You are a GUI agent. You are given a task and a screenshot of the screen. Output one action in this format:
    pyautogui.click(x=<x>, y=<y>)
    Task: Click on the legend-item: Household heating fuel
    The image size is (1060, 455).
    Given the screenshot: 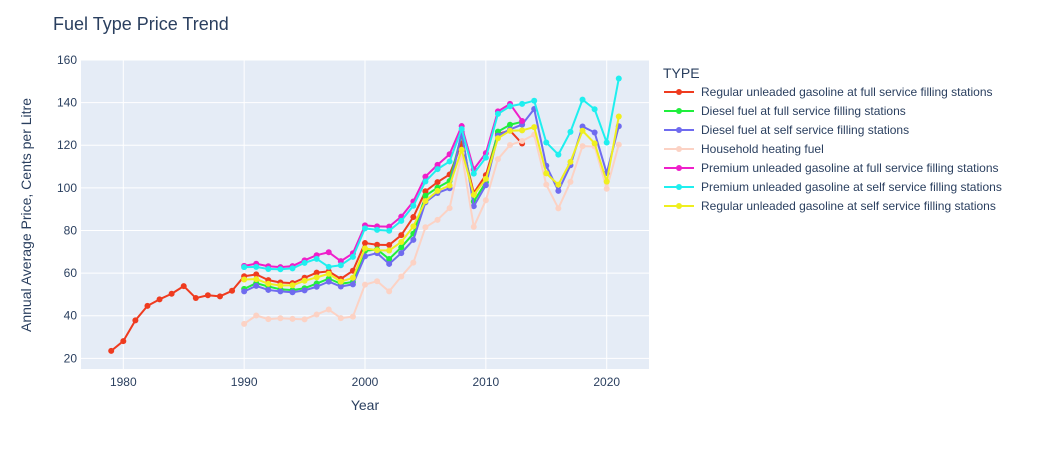 What is the action you would take?
    pyautogui.click(x=744, y=149)
    